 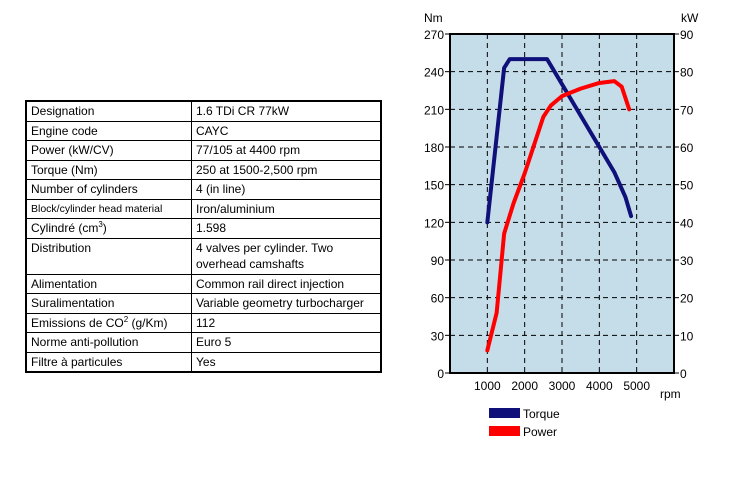 I want to click on spec-row: Filtre à particules Yes, so click(x=203, y=362).